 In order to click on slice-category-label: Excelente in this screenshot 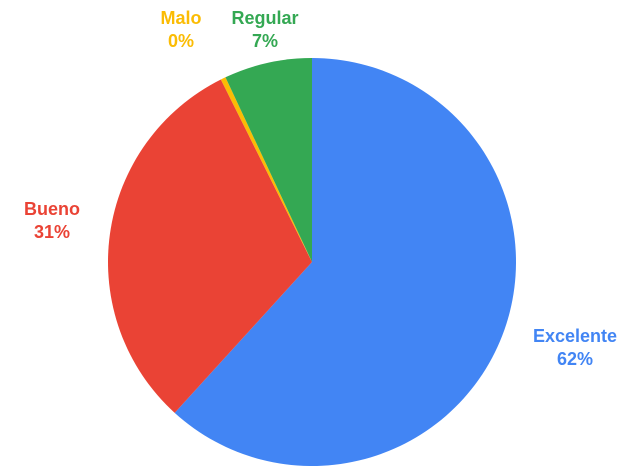, I will do `click(575, 336)`.